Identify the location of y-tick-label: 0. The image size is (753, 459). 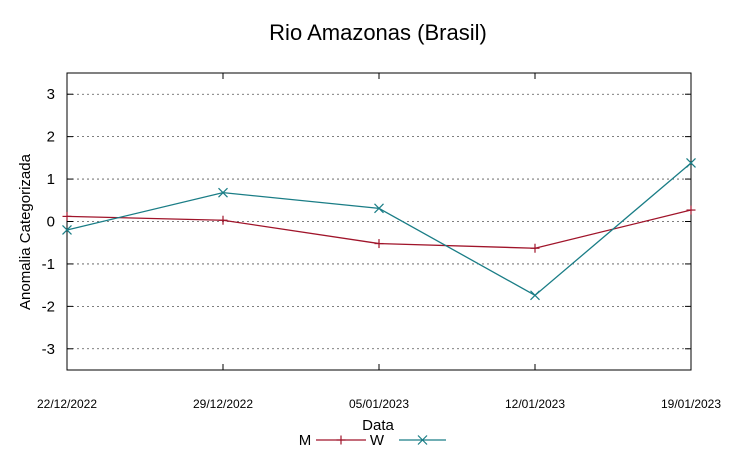
(51, 222).